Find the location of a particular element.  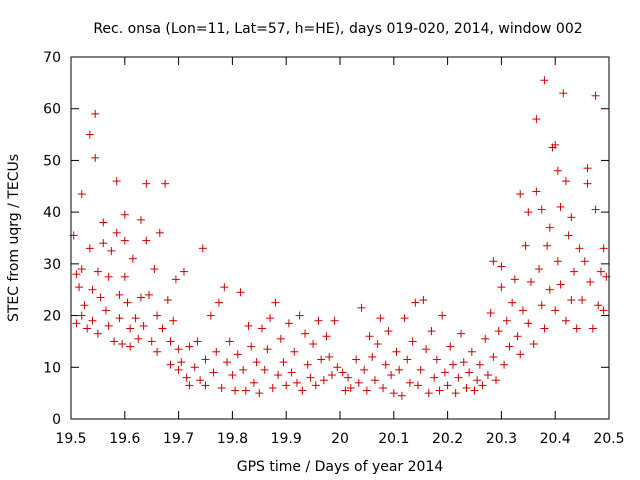

x-tick-label: 20.3 is located at coordinates (501, 439).